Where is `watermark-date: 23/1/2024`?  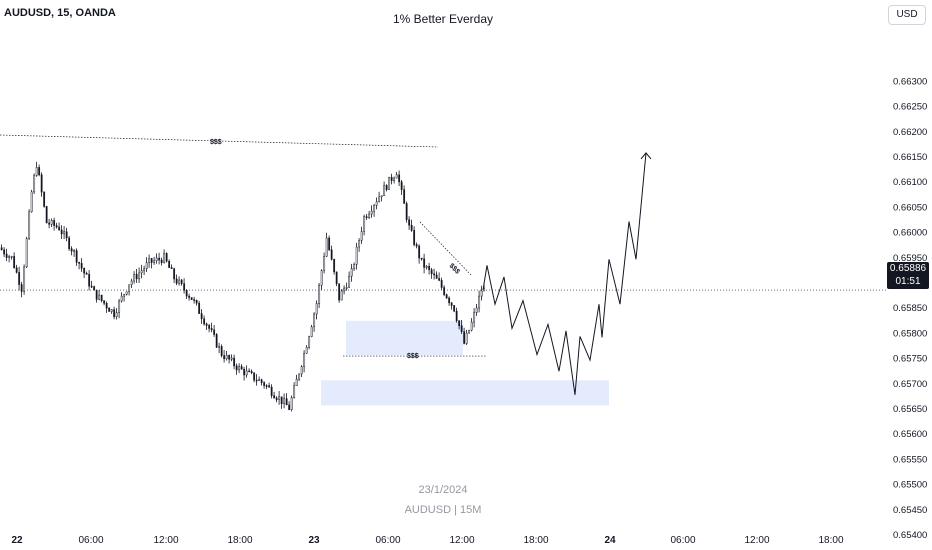
watermark-date: 23/1/2024 is located at coordinates (443, 490).